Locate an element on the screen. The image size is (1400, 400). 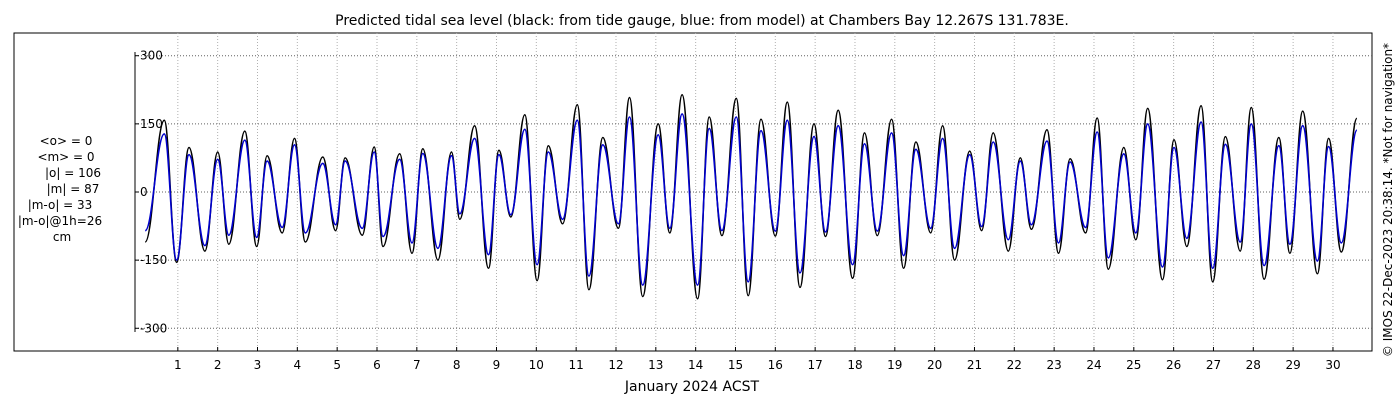
x-tick-label: 13 is located at coordinates (655, 365).